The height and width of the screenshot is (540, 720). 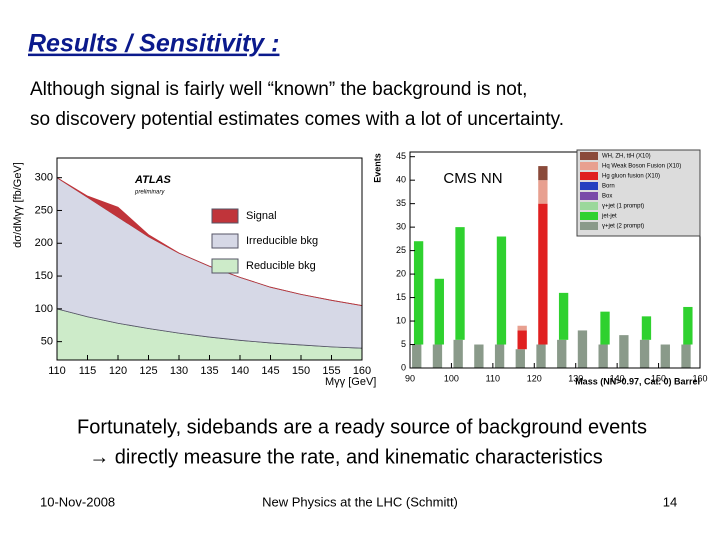 I want to click on y-tick-label: 30, so click(x=401, y=227).